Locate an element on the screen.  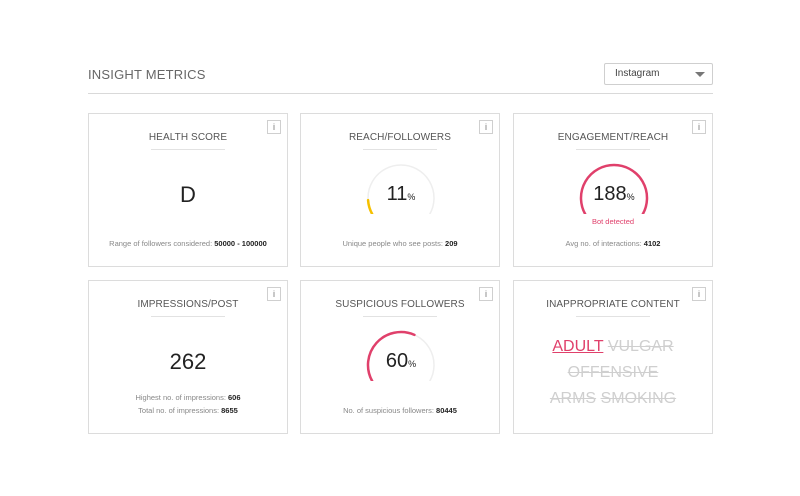
reach-gauge: 11% is located at coordinates (401, 188).